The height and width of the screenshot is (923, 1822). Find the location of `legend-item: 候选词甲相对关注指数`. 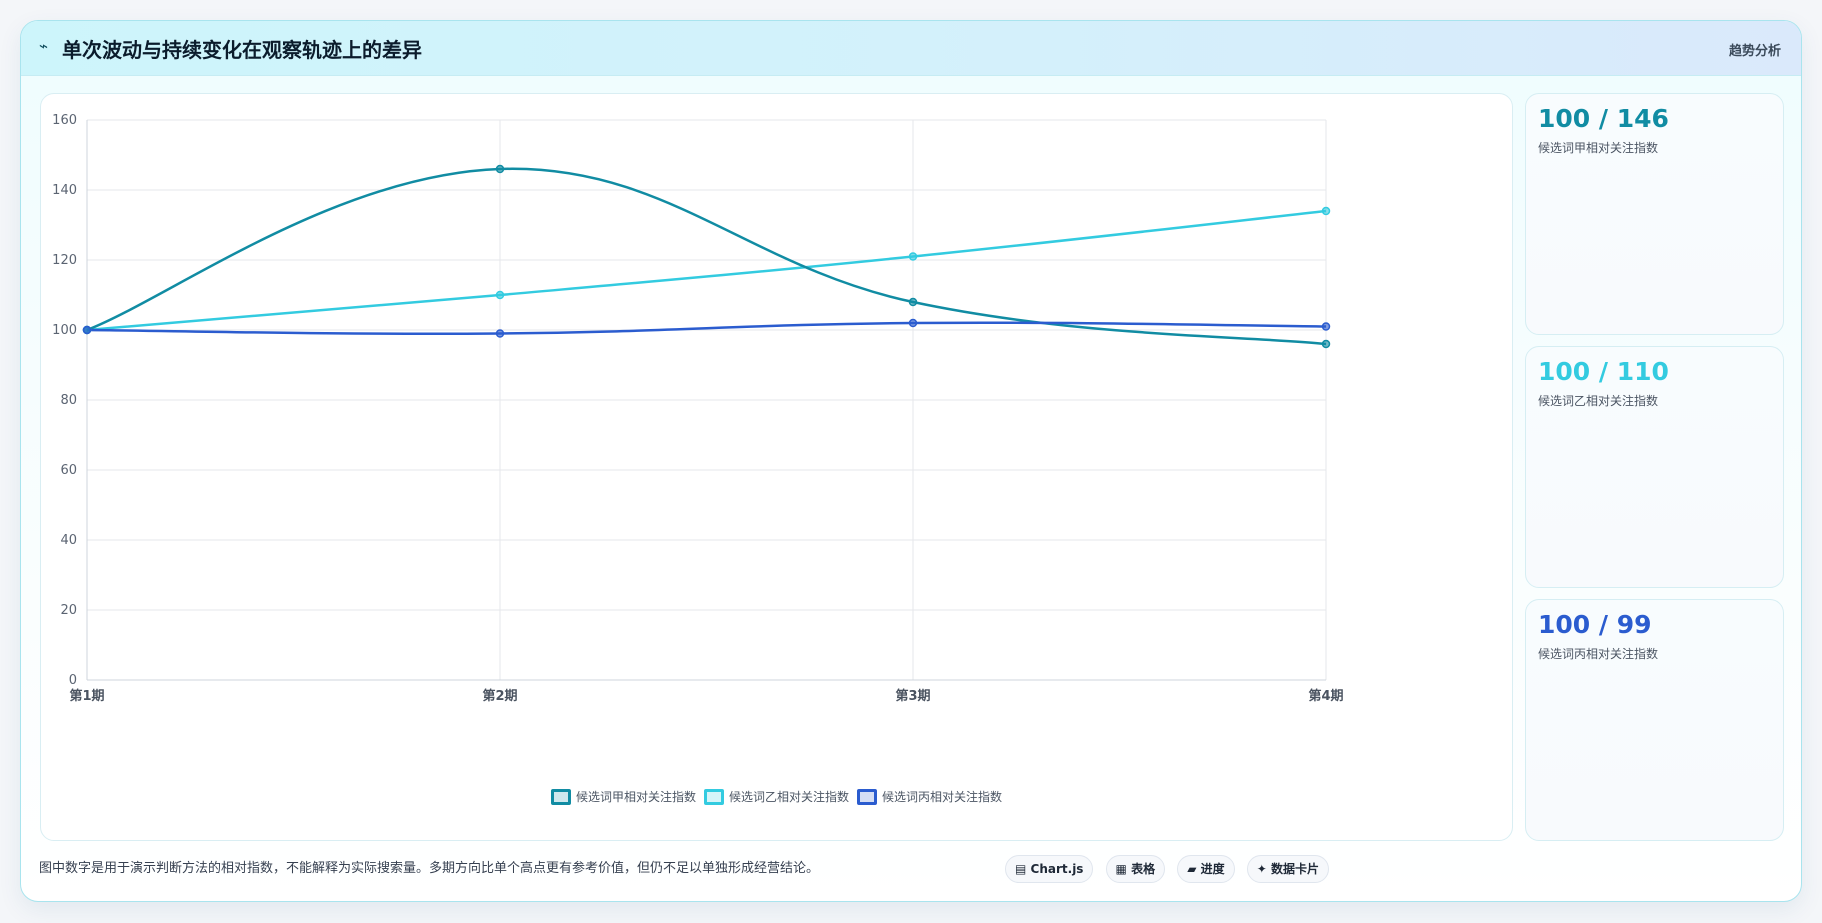

legend-item: 候选词甲相对关注指数 is located at coordinates (623, 796).